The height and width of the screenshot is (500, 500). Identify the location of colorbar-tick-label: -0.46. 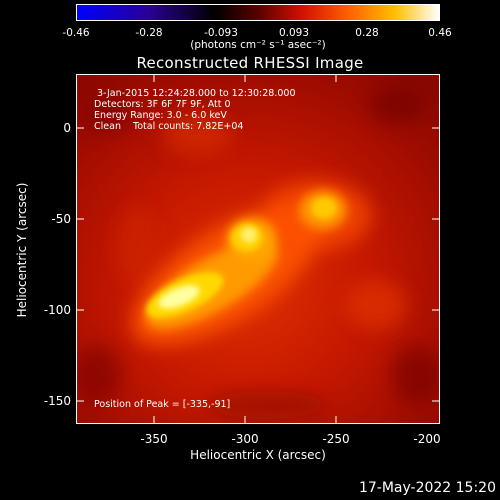
(76, 33).